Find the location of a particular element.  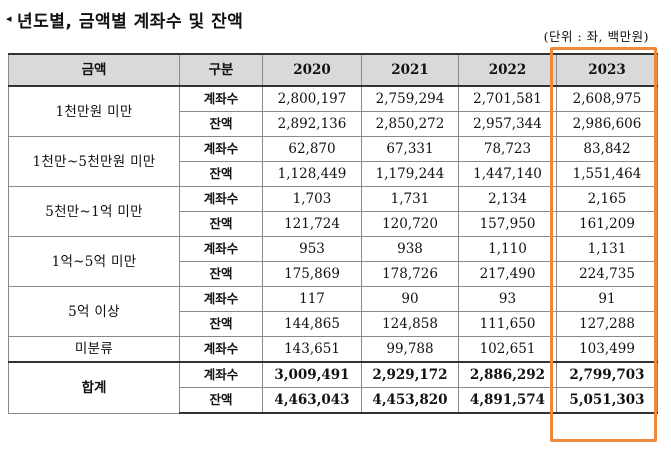

table-header-row: 금액 구분 2020 2021 2022 2023 is located at coordinates (333, 70).